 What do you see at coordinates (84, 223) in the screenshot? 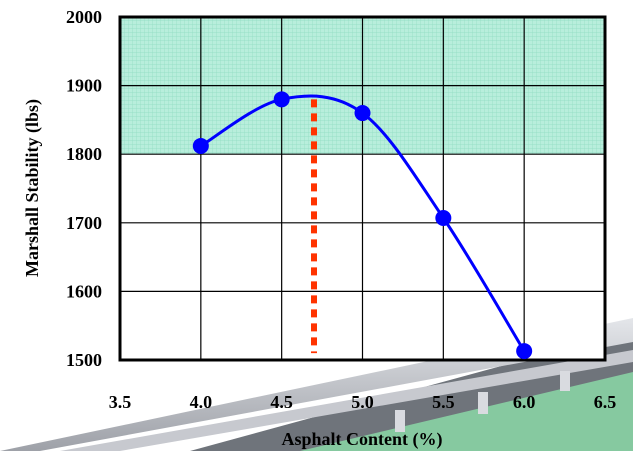
I see `y-tick-label: 1700` at bounding box center [84, 223].